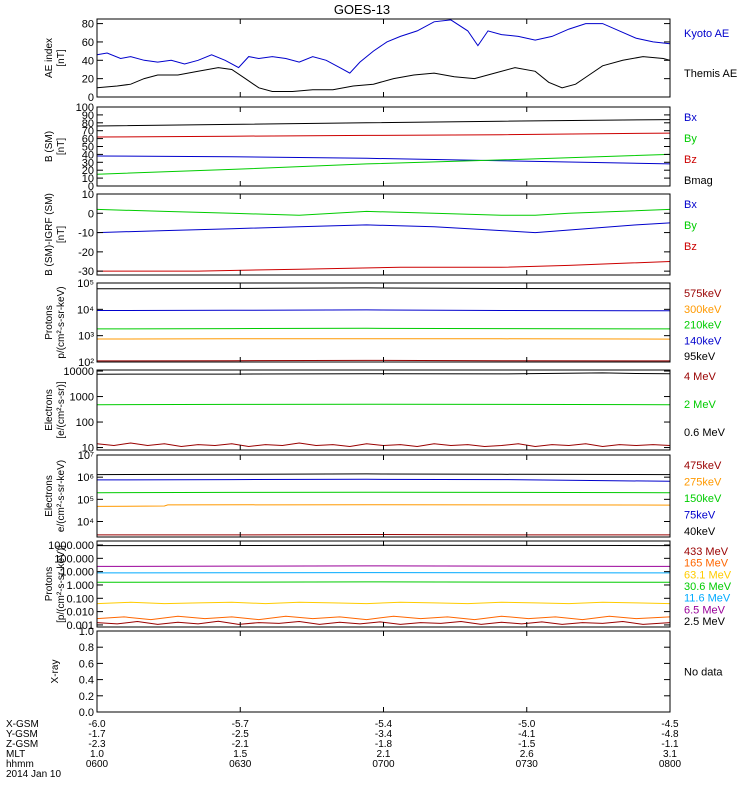  I want to click on legend-protons_kev-300kev: 300keV, so click(703, 310).